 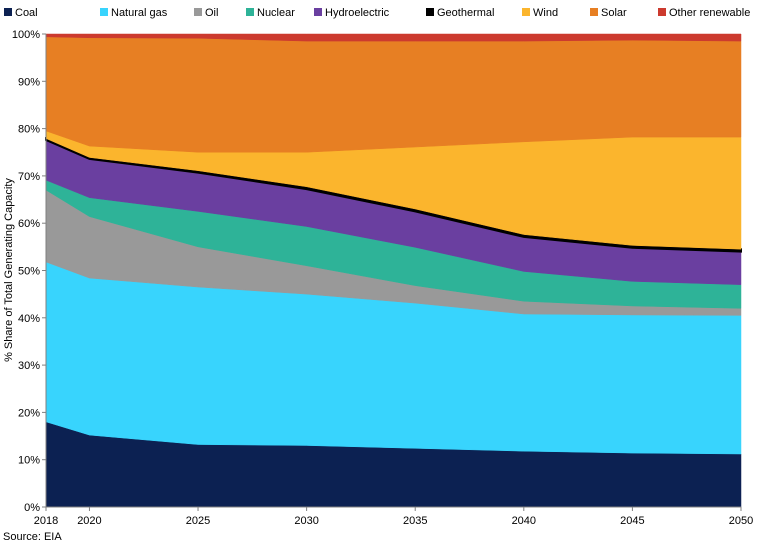 I want to click on x-tick-label: 2020, so click(x=89, y=521).